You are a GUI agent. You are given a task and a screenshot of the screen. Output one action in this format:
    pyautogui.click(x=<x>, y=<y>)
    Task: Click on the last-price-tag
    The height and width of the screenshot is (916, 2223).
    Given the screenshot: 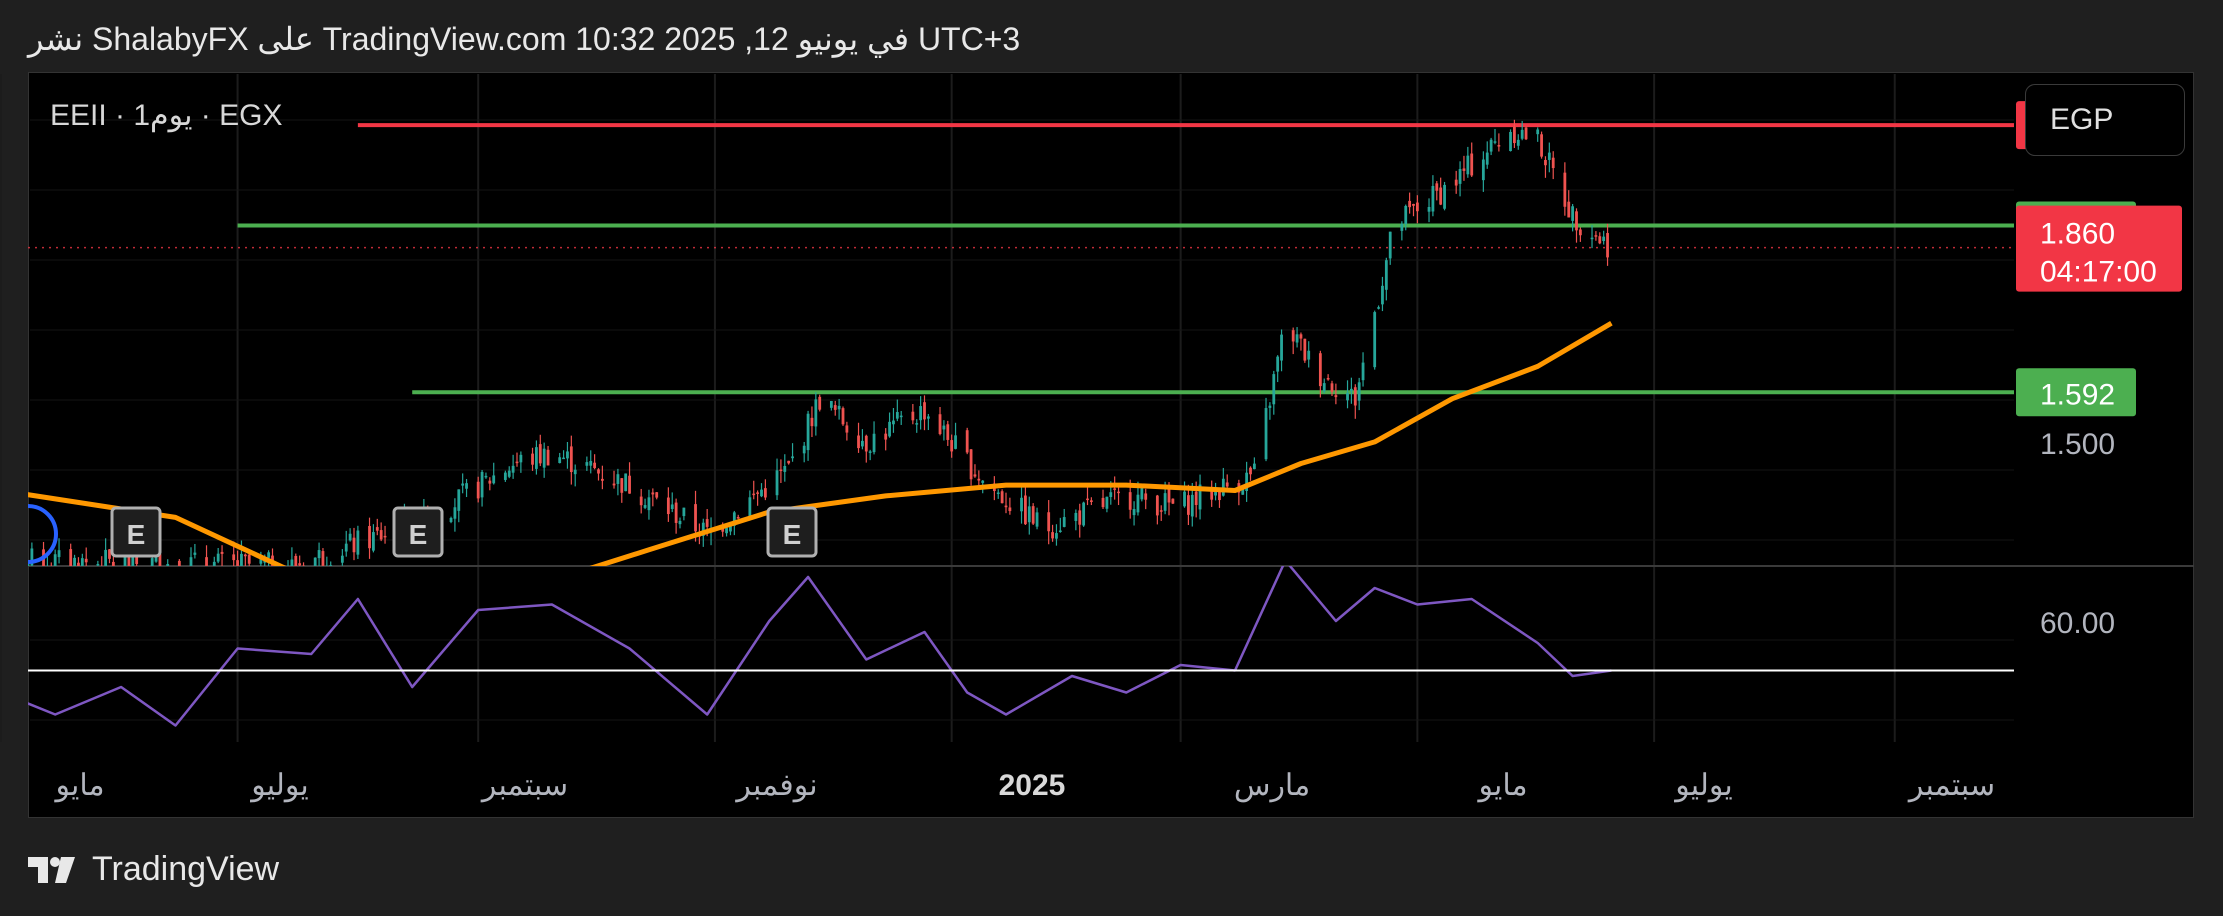 What is the action you would take?
    pyautogui.click(x=2099, y=248)
    